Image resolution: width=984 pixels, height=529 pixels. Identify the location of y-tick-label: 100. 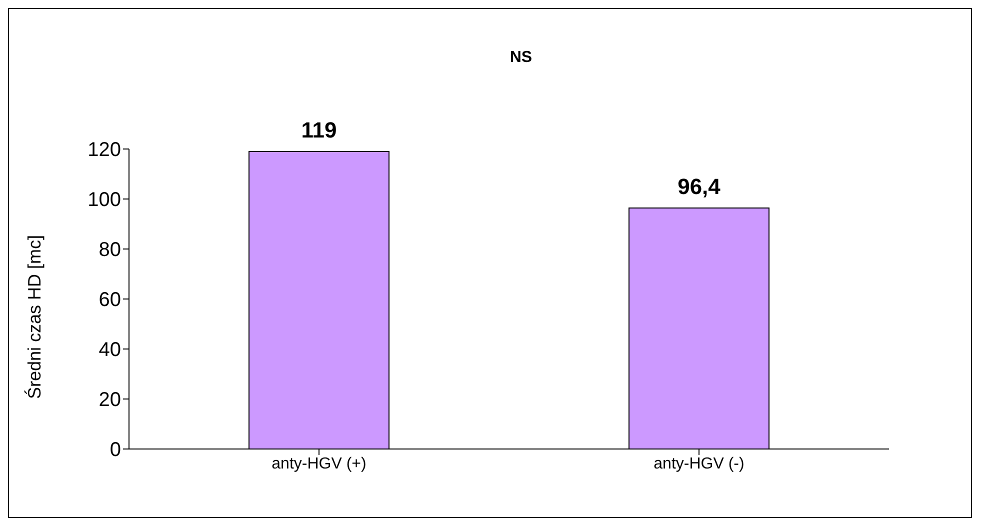
(104, 200).